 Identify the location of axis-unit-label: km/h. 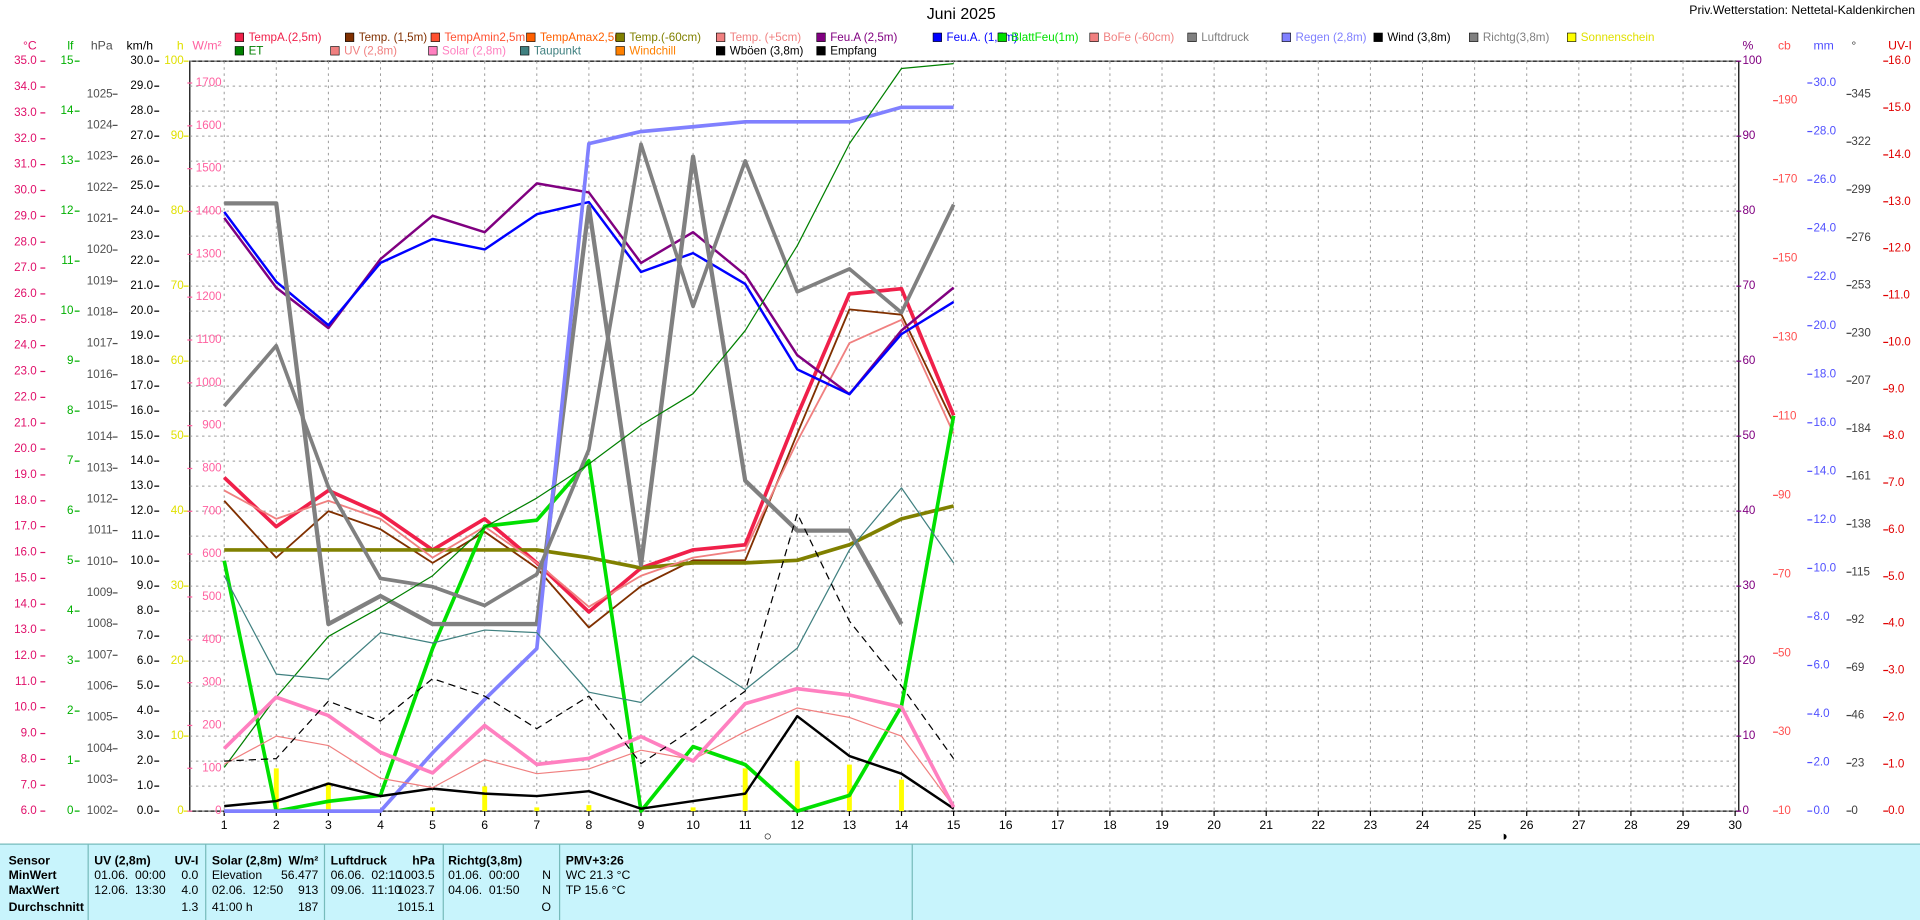
(140, 46).